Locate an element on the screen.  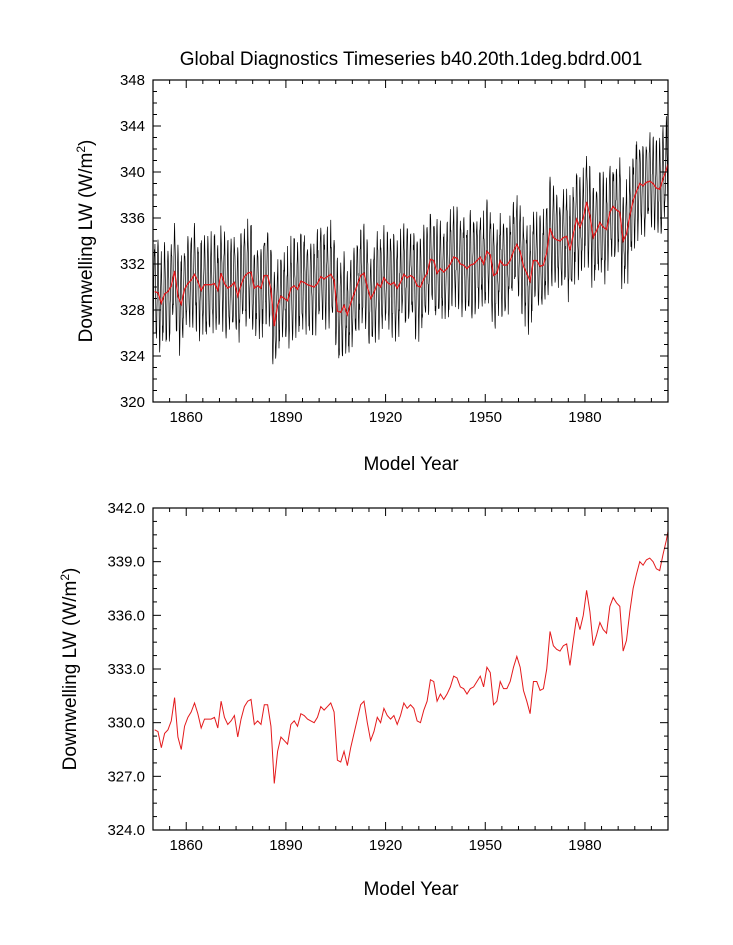
bottom-y-tick-label: 324.0 is located at coordinates (126, 830).